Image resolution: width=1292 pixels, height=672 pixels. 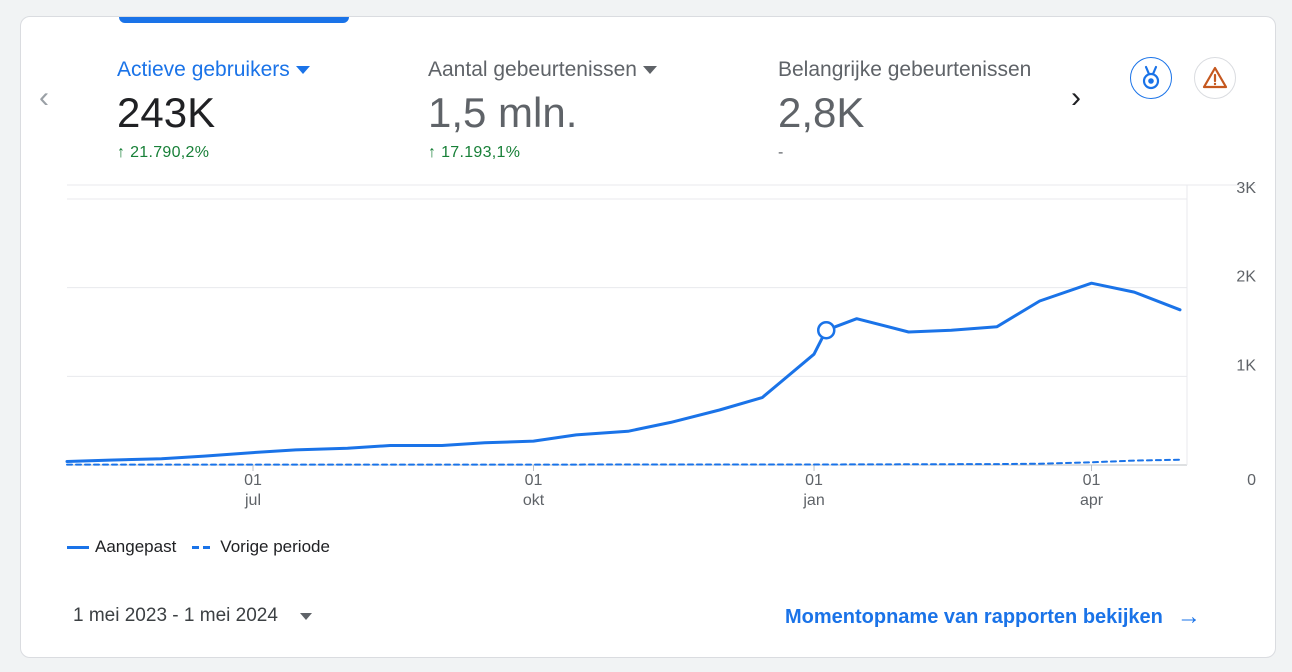 What do you see at coordinates (44, 97) in the screenshot?
I see `chevron-left-icon: ‹` at bounding box center [44, 97].